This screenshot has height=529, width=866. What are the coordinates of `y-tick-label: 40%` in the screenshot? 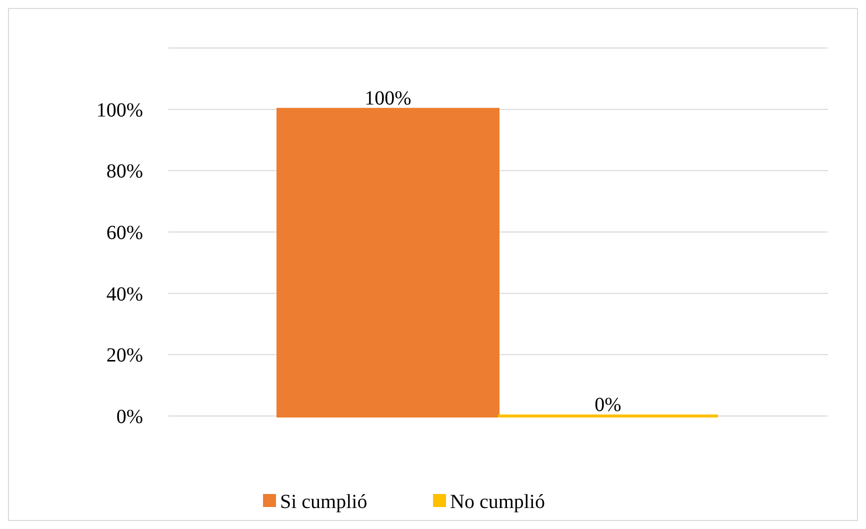 It's located at (124, 294).